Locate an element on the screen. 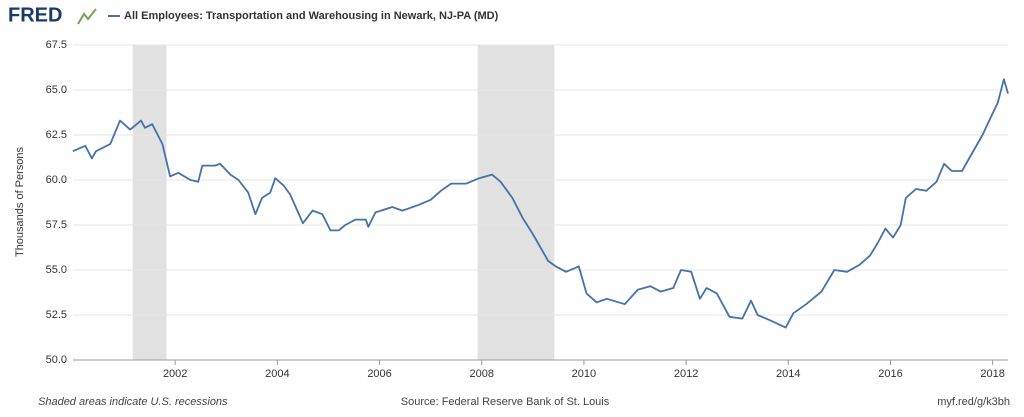 The height and width of the screenshot is (417, 1024). y-tick-label: 65.0 is located at coordinates (56, 90).